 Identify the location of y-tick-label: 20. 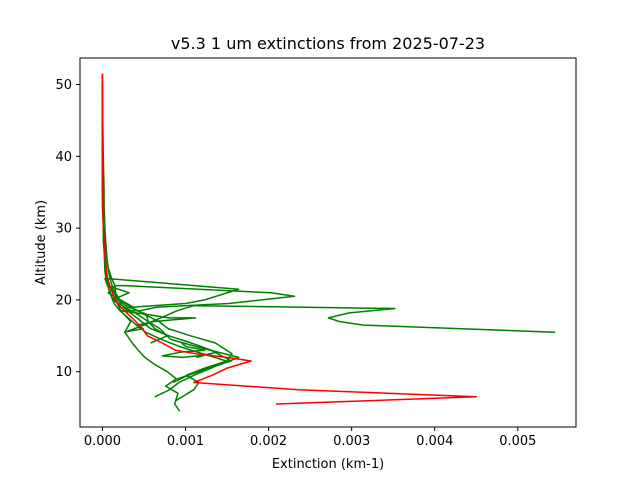
(63, 300).